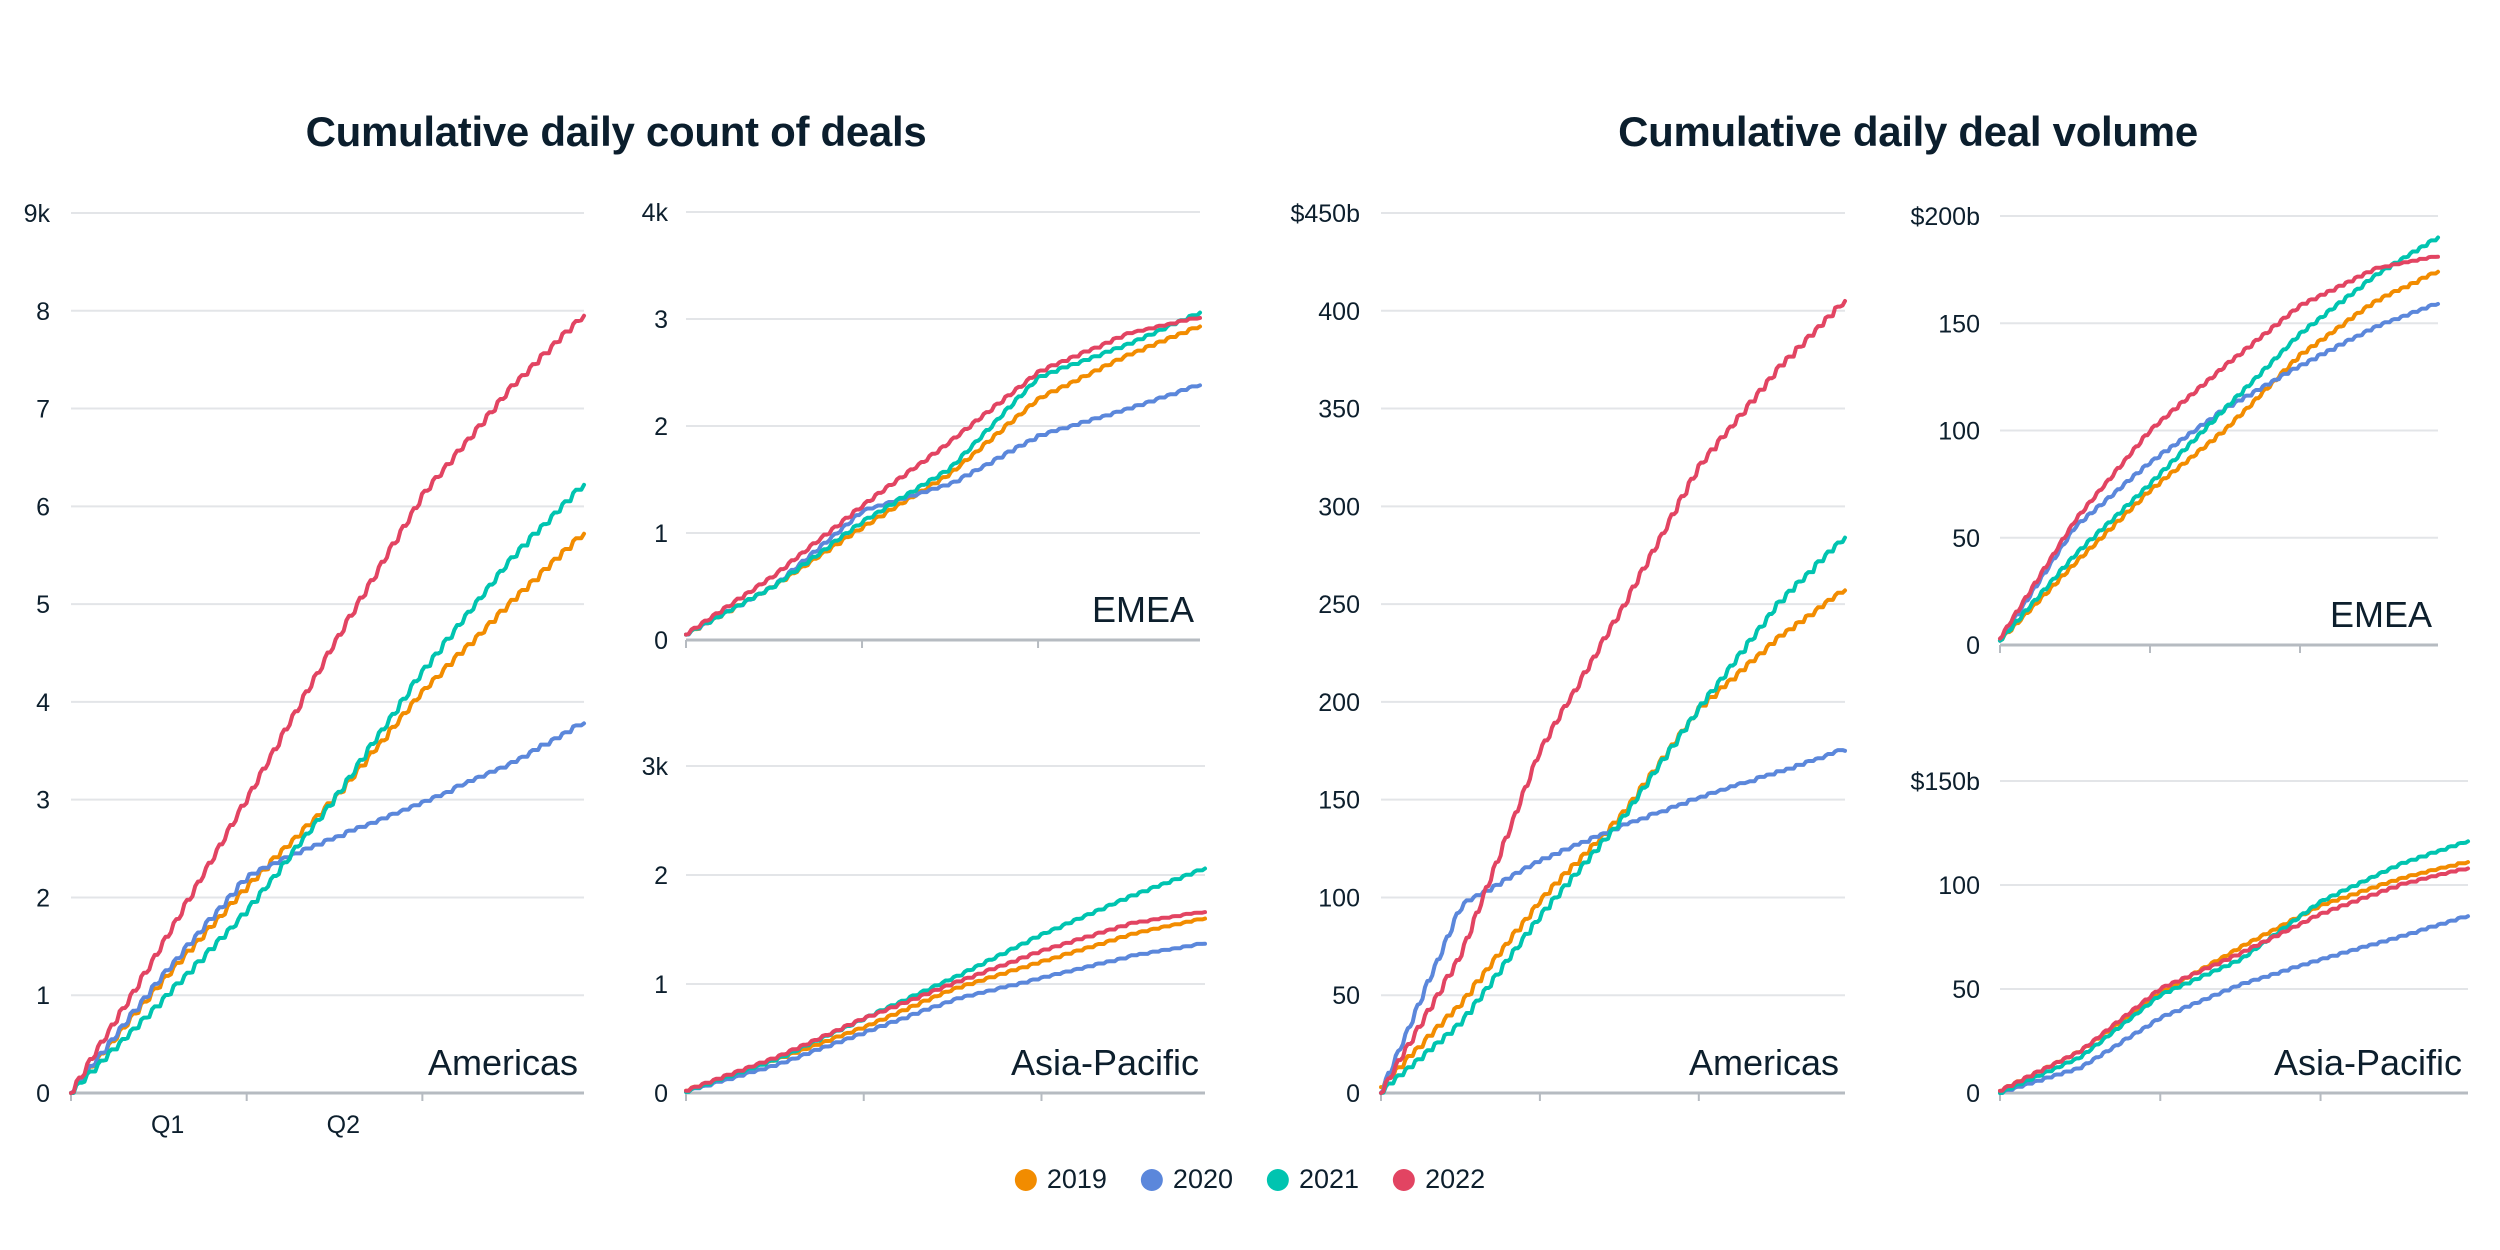  Describe the element at coordinates (43, 703) in the screenshot. I see `y-tick-label: 4` at that location.